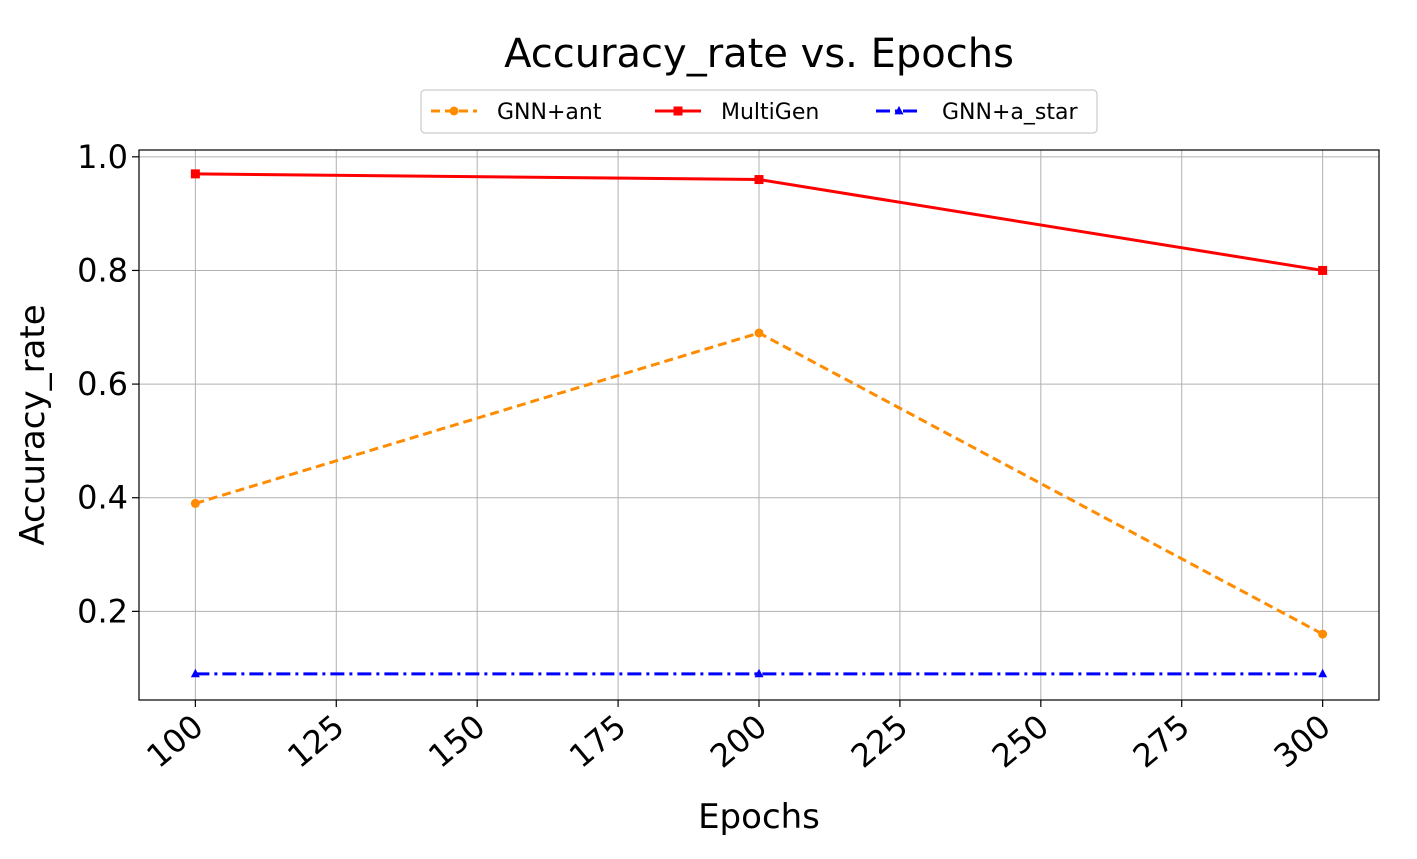 The image size is (1417, 859). I want to click on legend-entry: MultiGen, so click(737, 112).